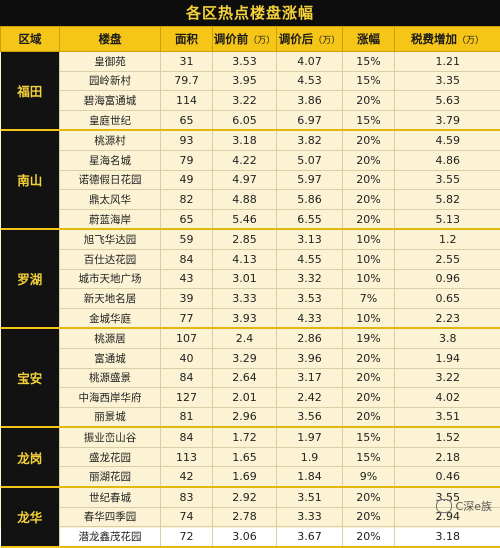  Describe the element at coordinates (245, 358) in the screenshot. I see `cell-pre: 3.29` at that location.